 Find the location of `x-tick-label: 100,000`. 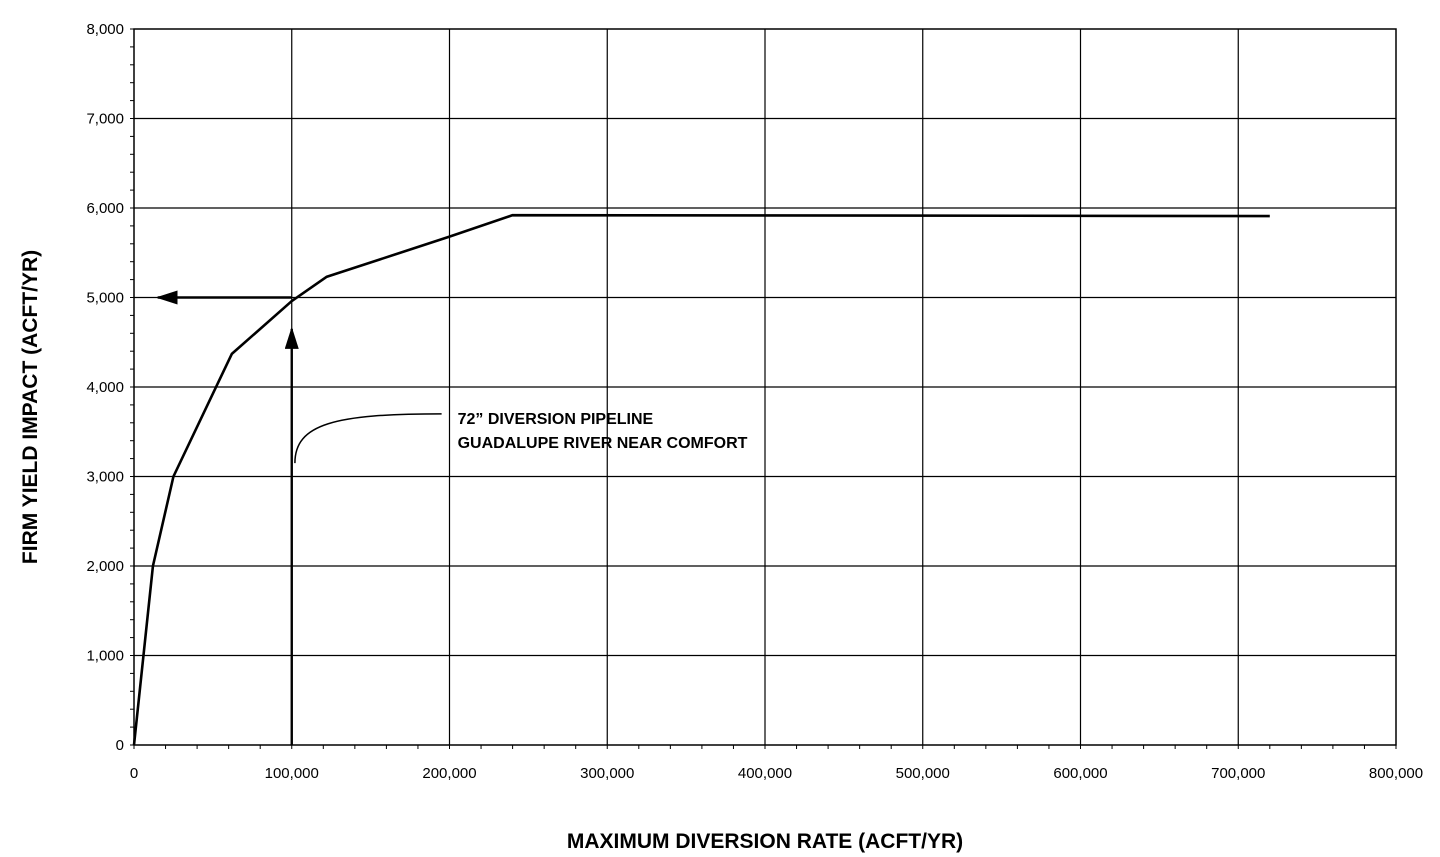

x-tick-label: 100,000 is located at coordinates (292, 773).